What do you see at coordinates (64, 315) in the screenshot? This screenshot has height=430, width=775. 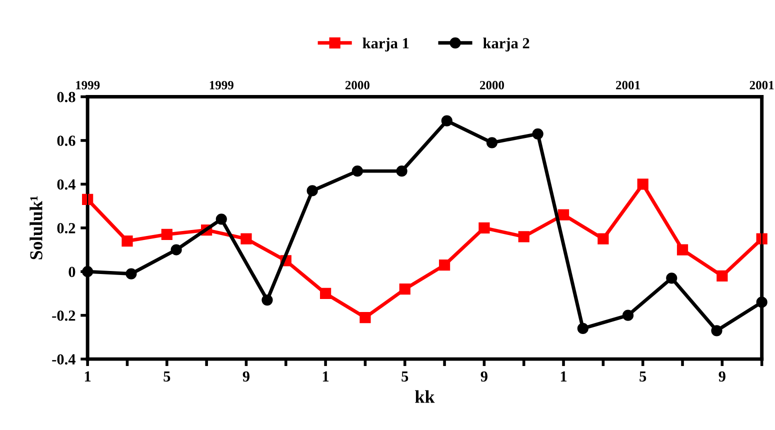 I see `y-tick-label: -0.2` at bounding box center [64, 315].